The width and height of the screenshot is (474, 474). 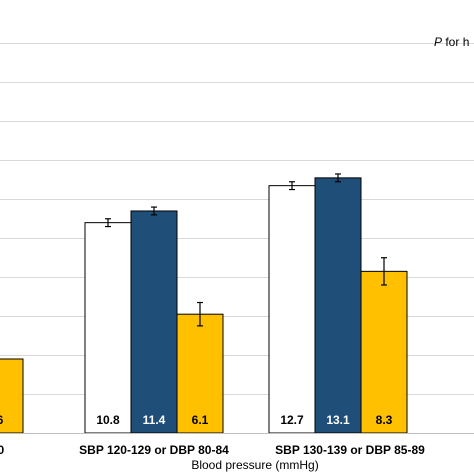 What do you see at coordinates (338, 420) in the screenshot?
I see `data-label: 13.1` at bounding box center [338, 420].